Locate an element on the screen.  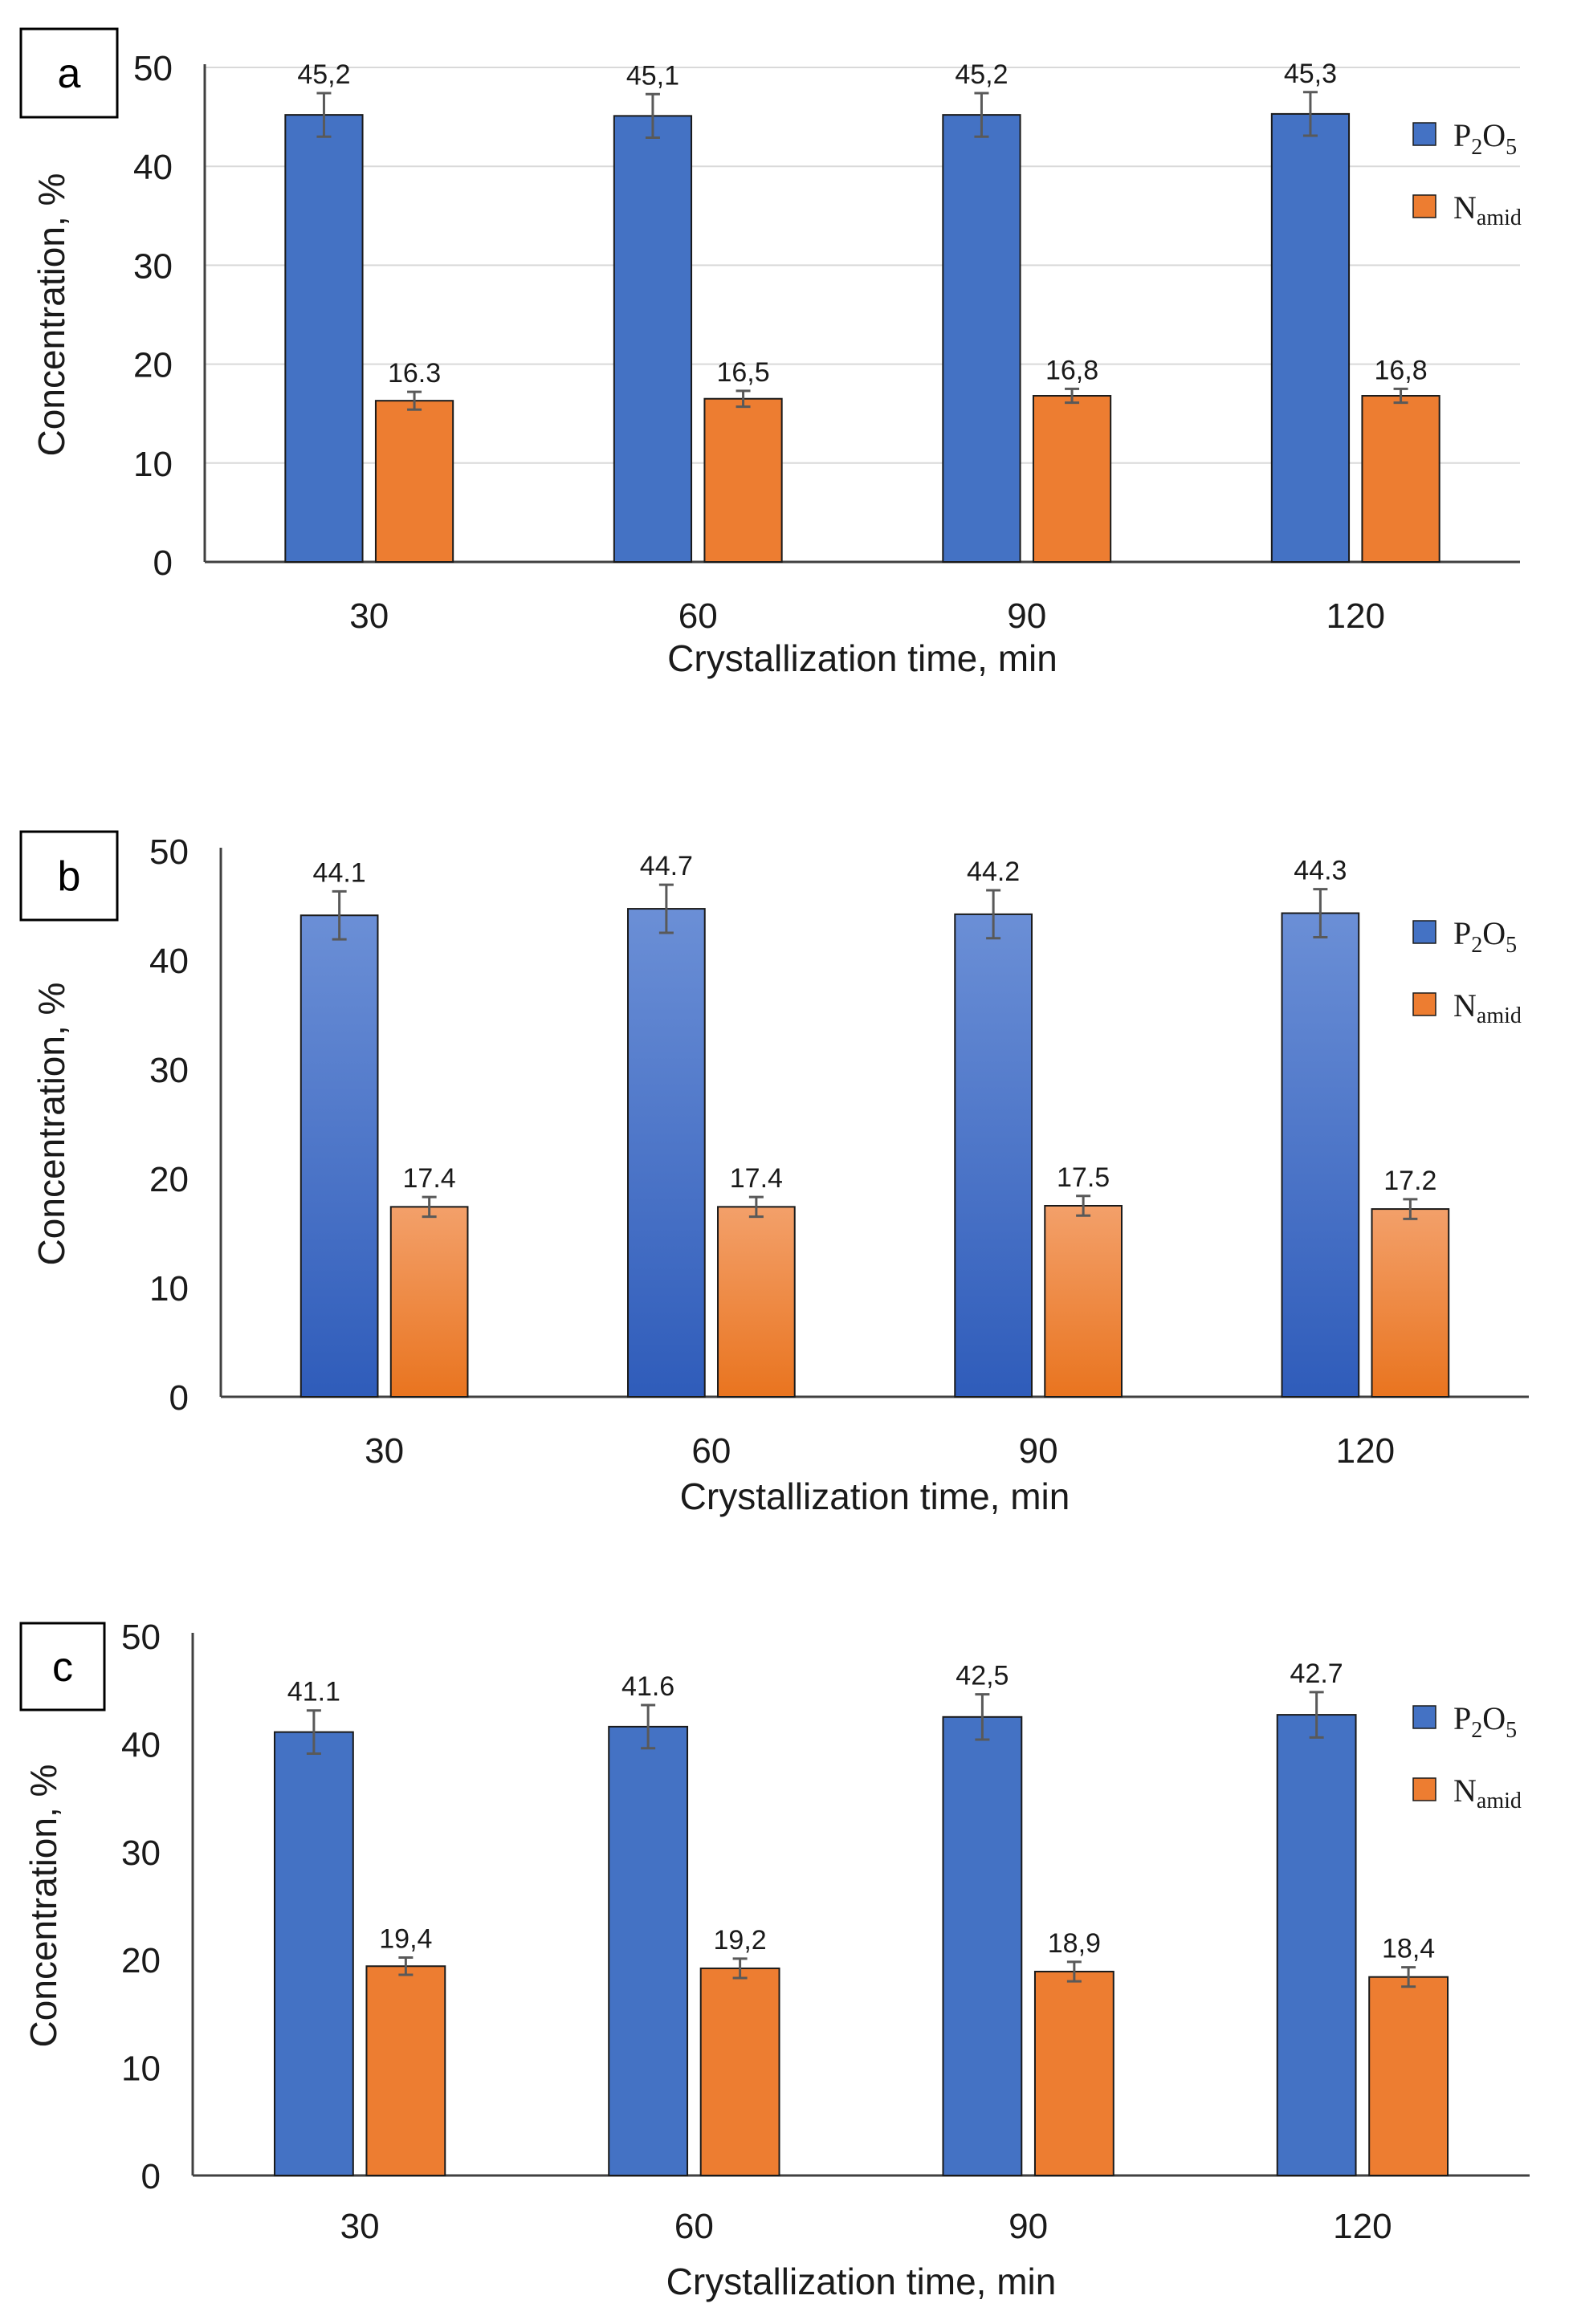
data-label: 44.1 is located at coordinates (339, 872).